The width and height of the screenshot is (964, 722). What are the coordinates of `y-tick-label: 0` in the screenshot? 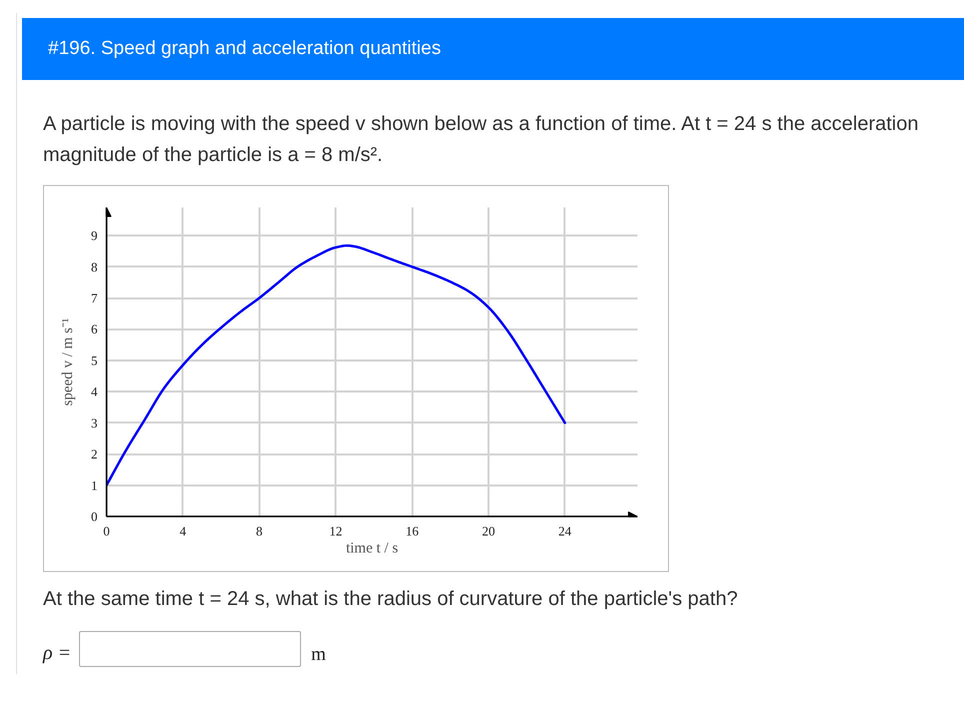 It's located at (94, 516).